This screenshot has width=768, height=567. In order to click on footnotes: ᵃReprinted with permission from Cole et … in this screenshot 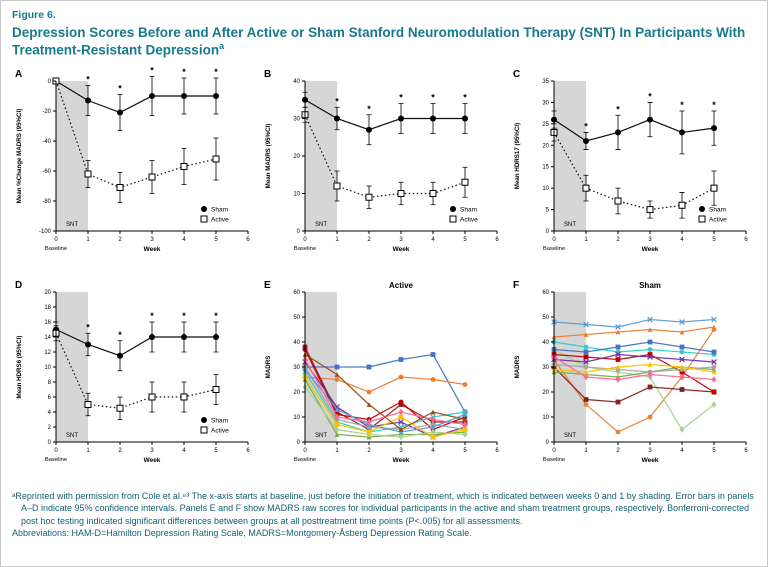, I will do `click(384, 515)`.